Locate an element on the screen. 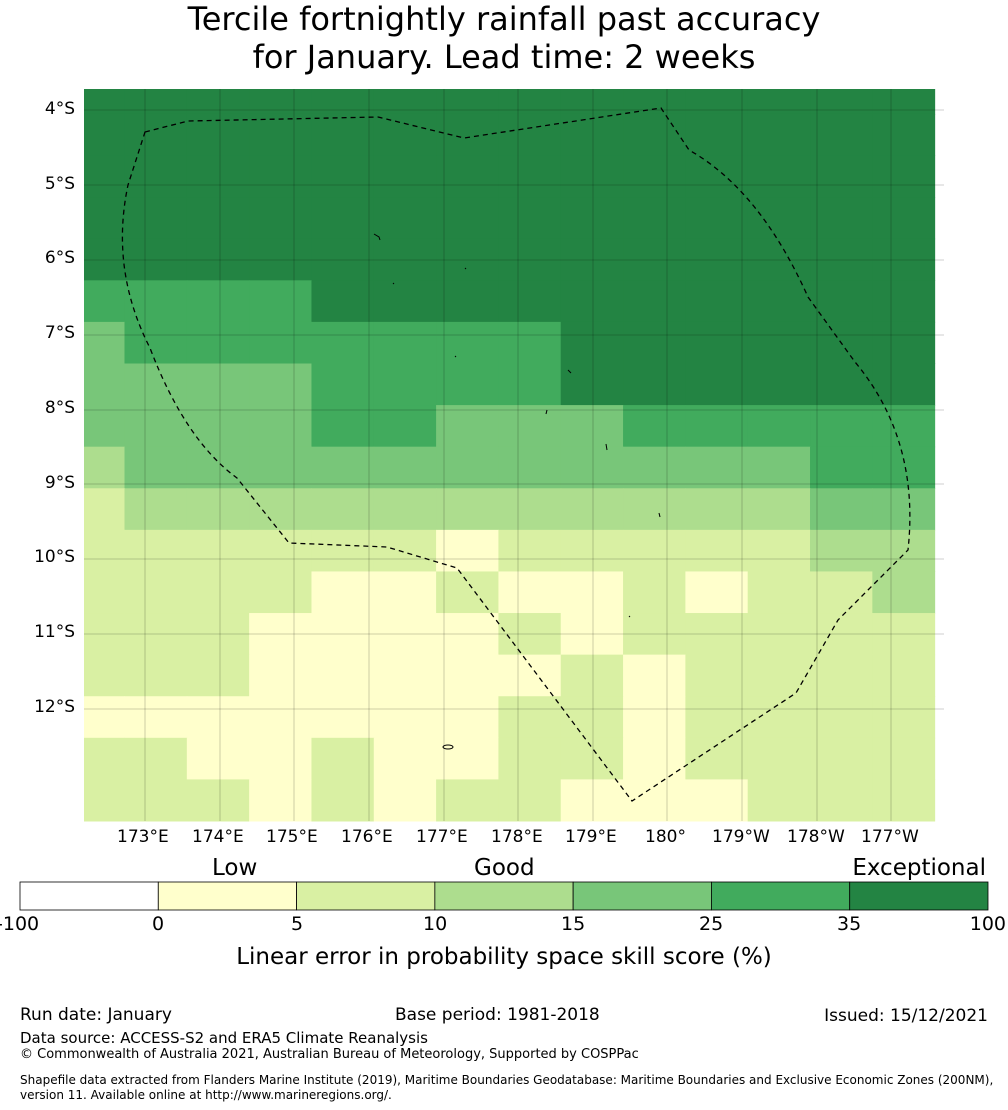 The width and height of the screenshot is (1008, 1110). lon-label: 178°E is located at coordinates (517, 837).